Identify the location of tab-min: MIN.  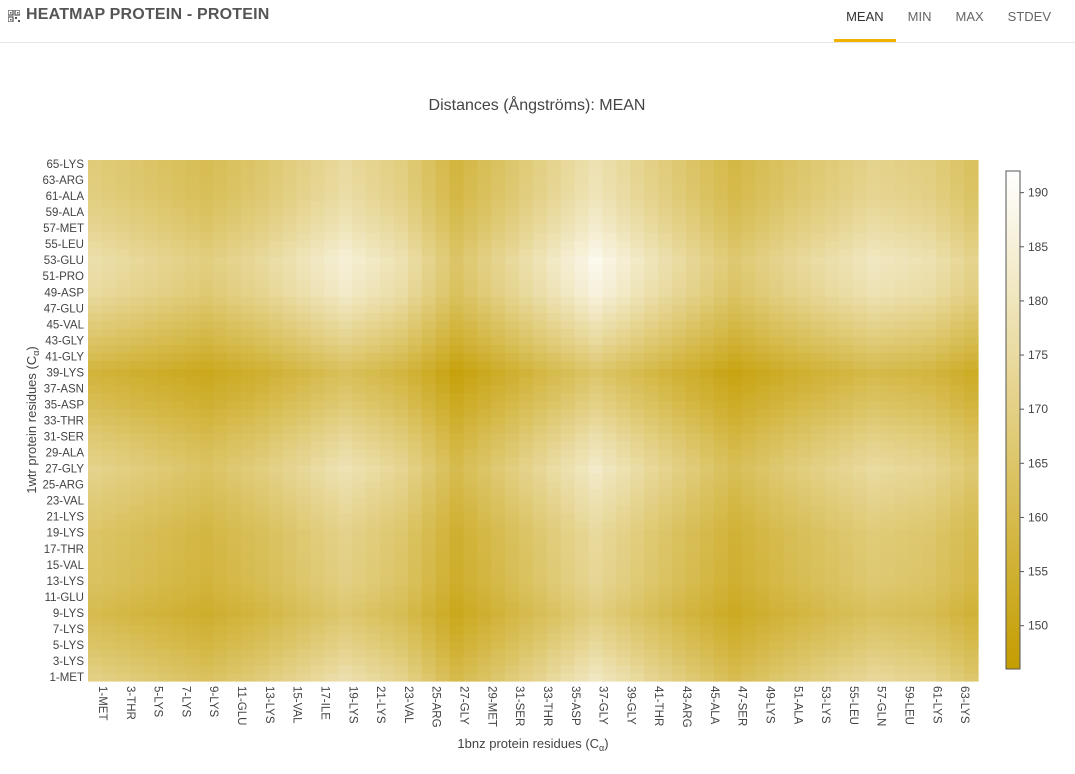
(920, 21).